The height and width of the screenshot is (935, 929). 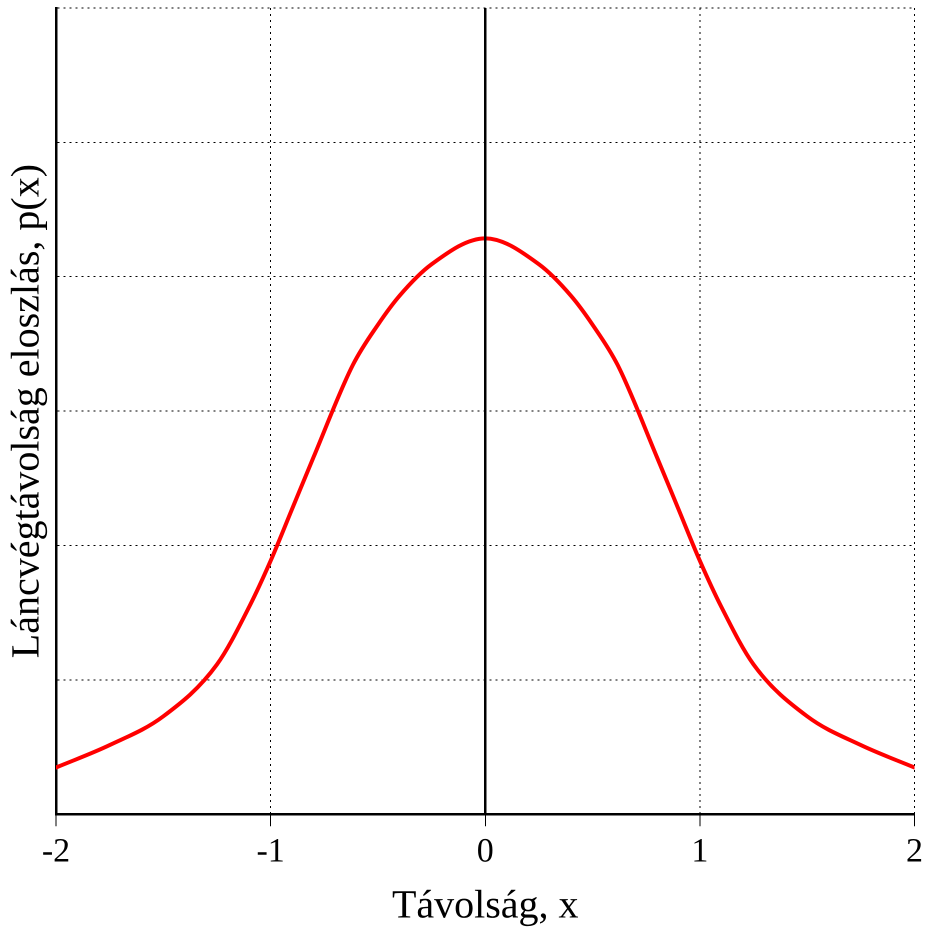 I want to click on x-axis-title: Távolság, x, so click(x=485, y=904).